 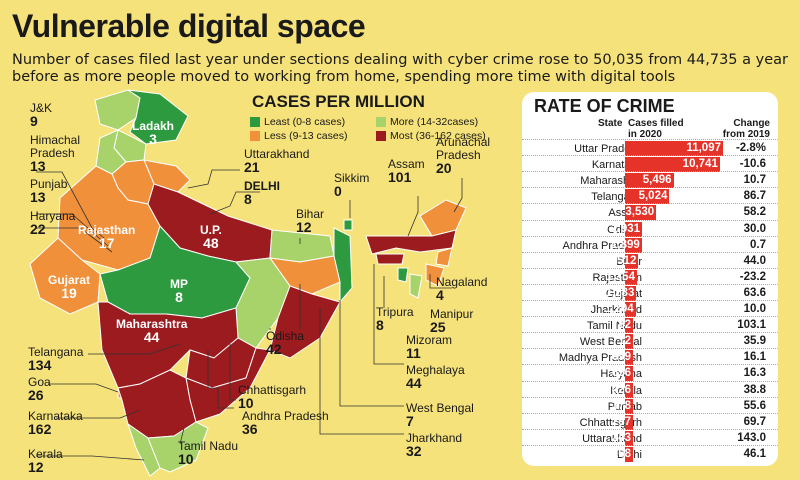 What do you see at coordinates (348, 225) in the screenshot?
I see `region-sikkim` at bounding box center [348, 225].